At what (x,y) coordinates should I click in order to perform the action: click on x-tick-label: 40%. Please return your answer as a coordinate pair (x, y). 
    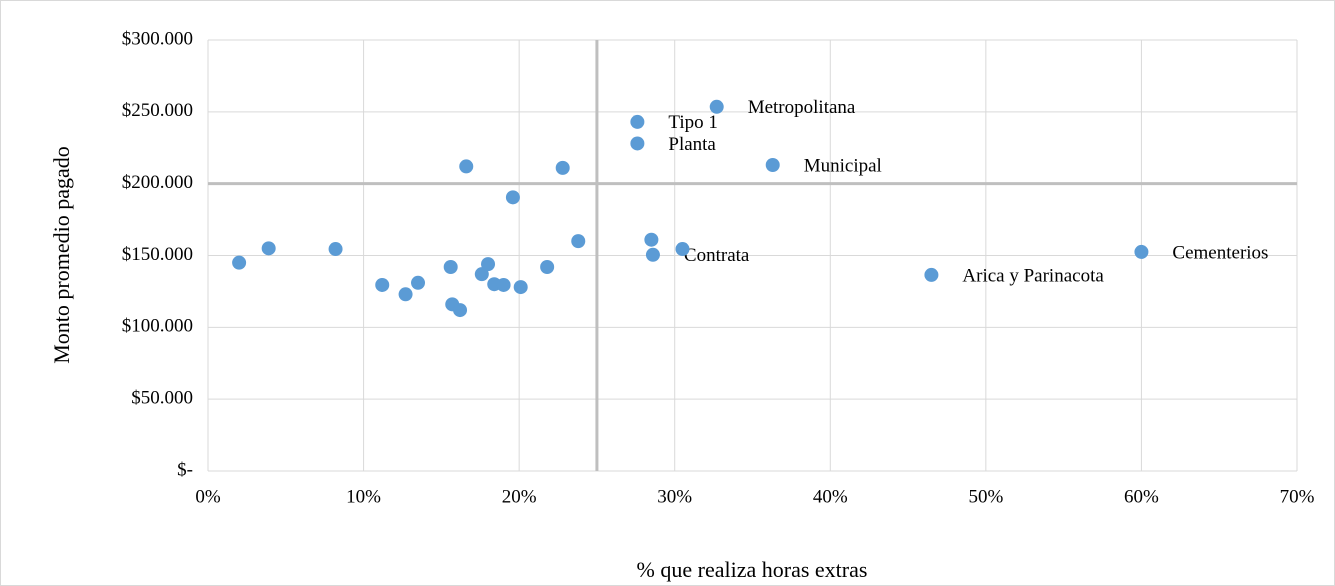
    Looking at the image, I should click on (830, 496).